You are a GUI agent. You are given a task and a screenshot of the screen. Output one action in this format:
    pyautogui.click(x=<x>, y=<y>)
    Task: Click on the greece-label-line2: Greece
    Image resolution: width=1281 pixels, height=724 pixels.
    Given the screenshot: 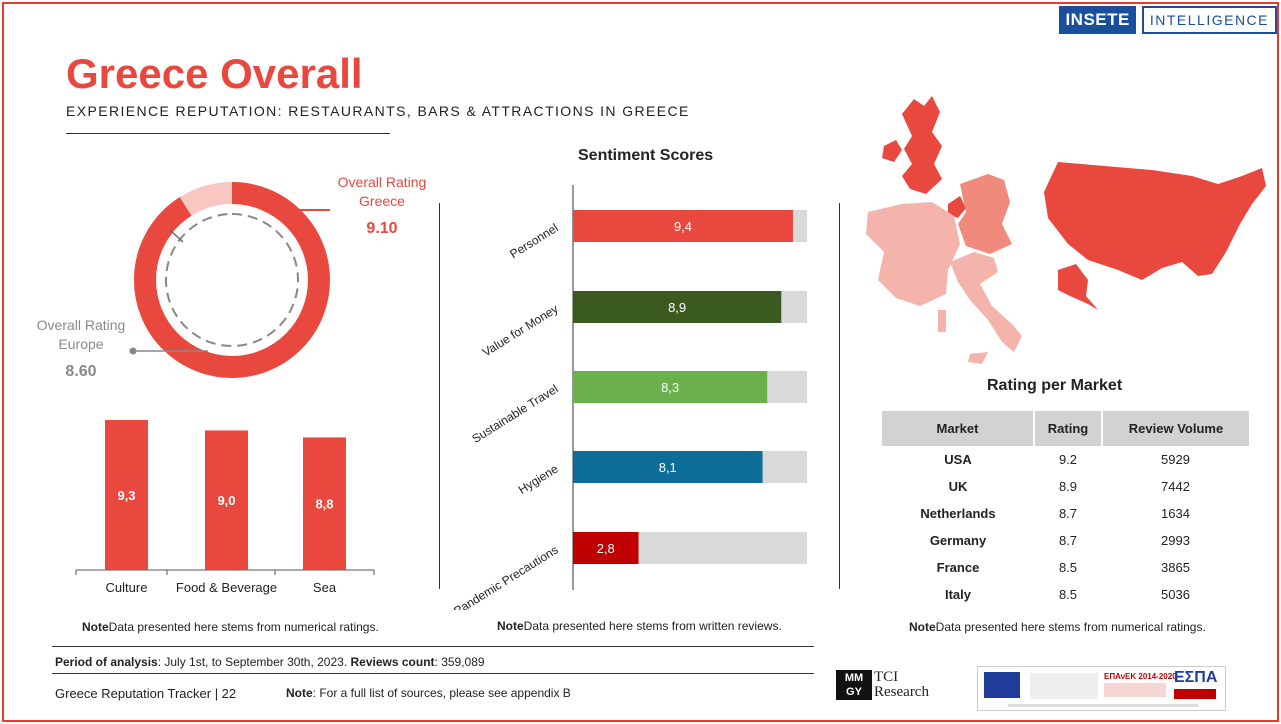 What is the action you would take?
    pyautogui.click(x=382, y=201)
    